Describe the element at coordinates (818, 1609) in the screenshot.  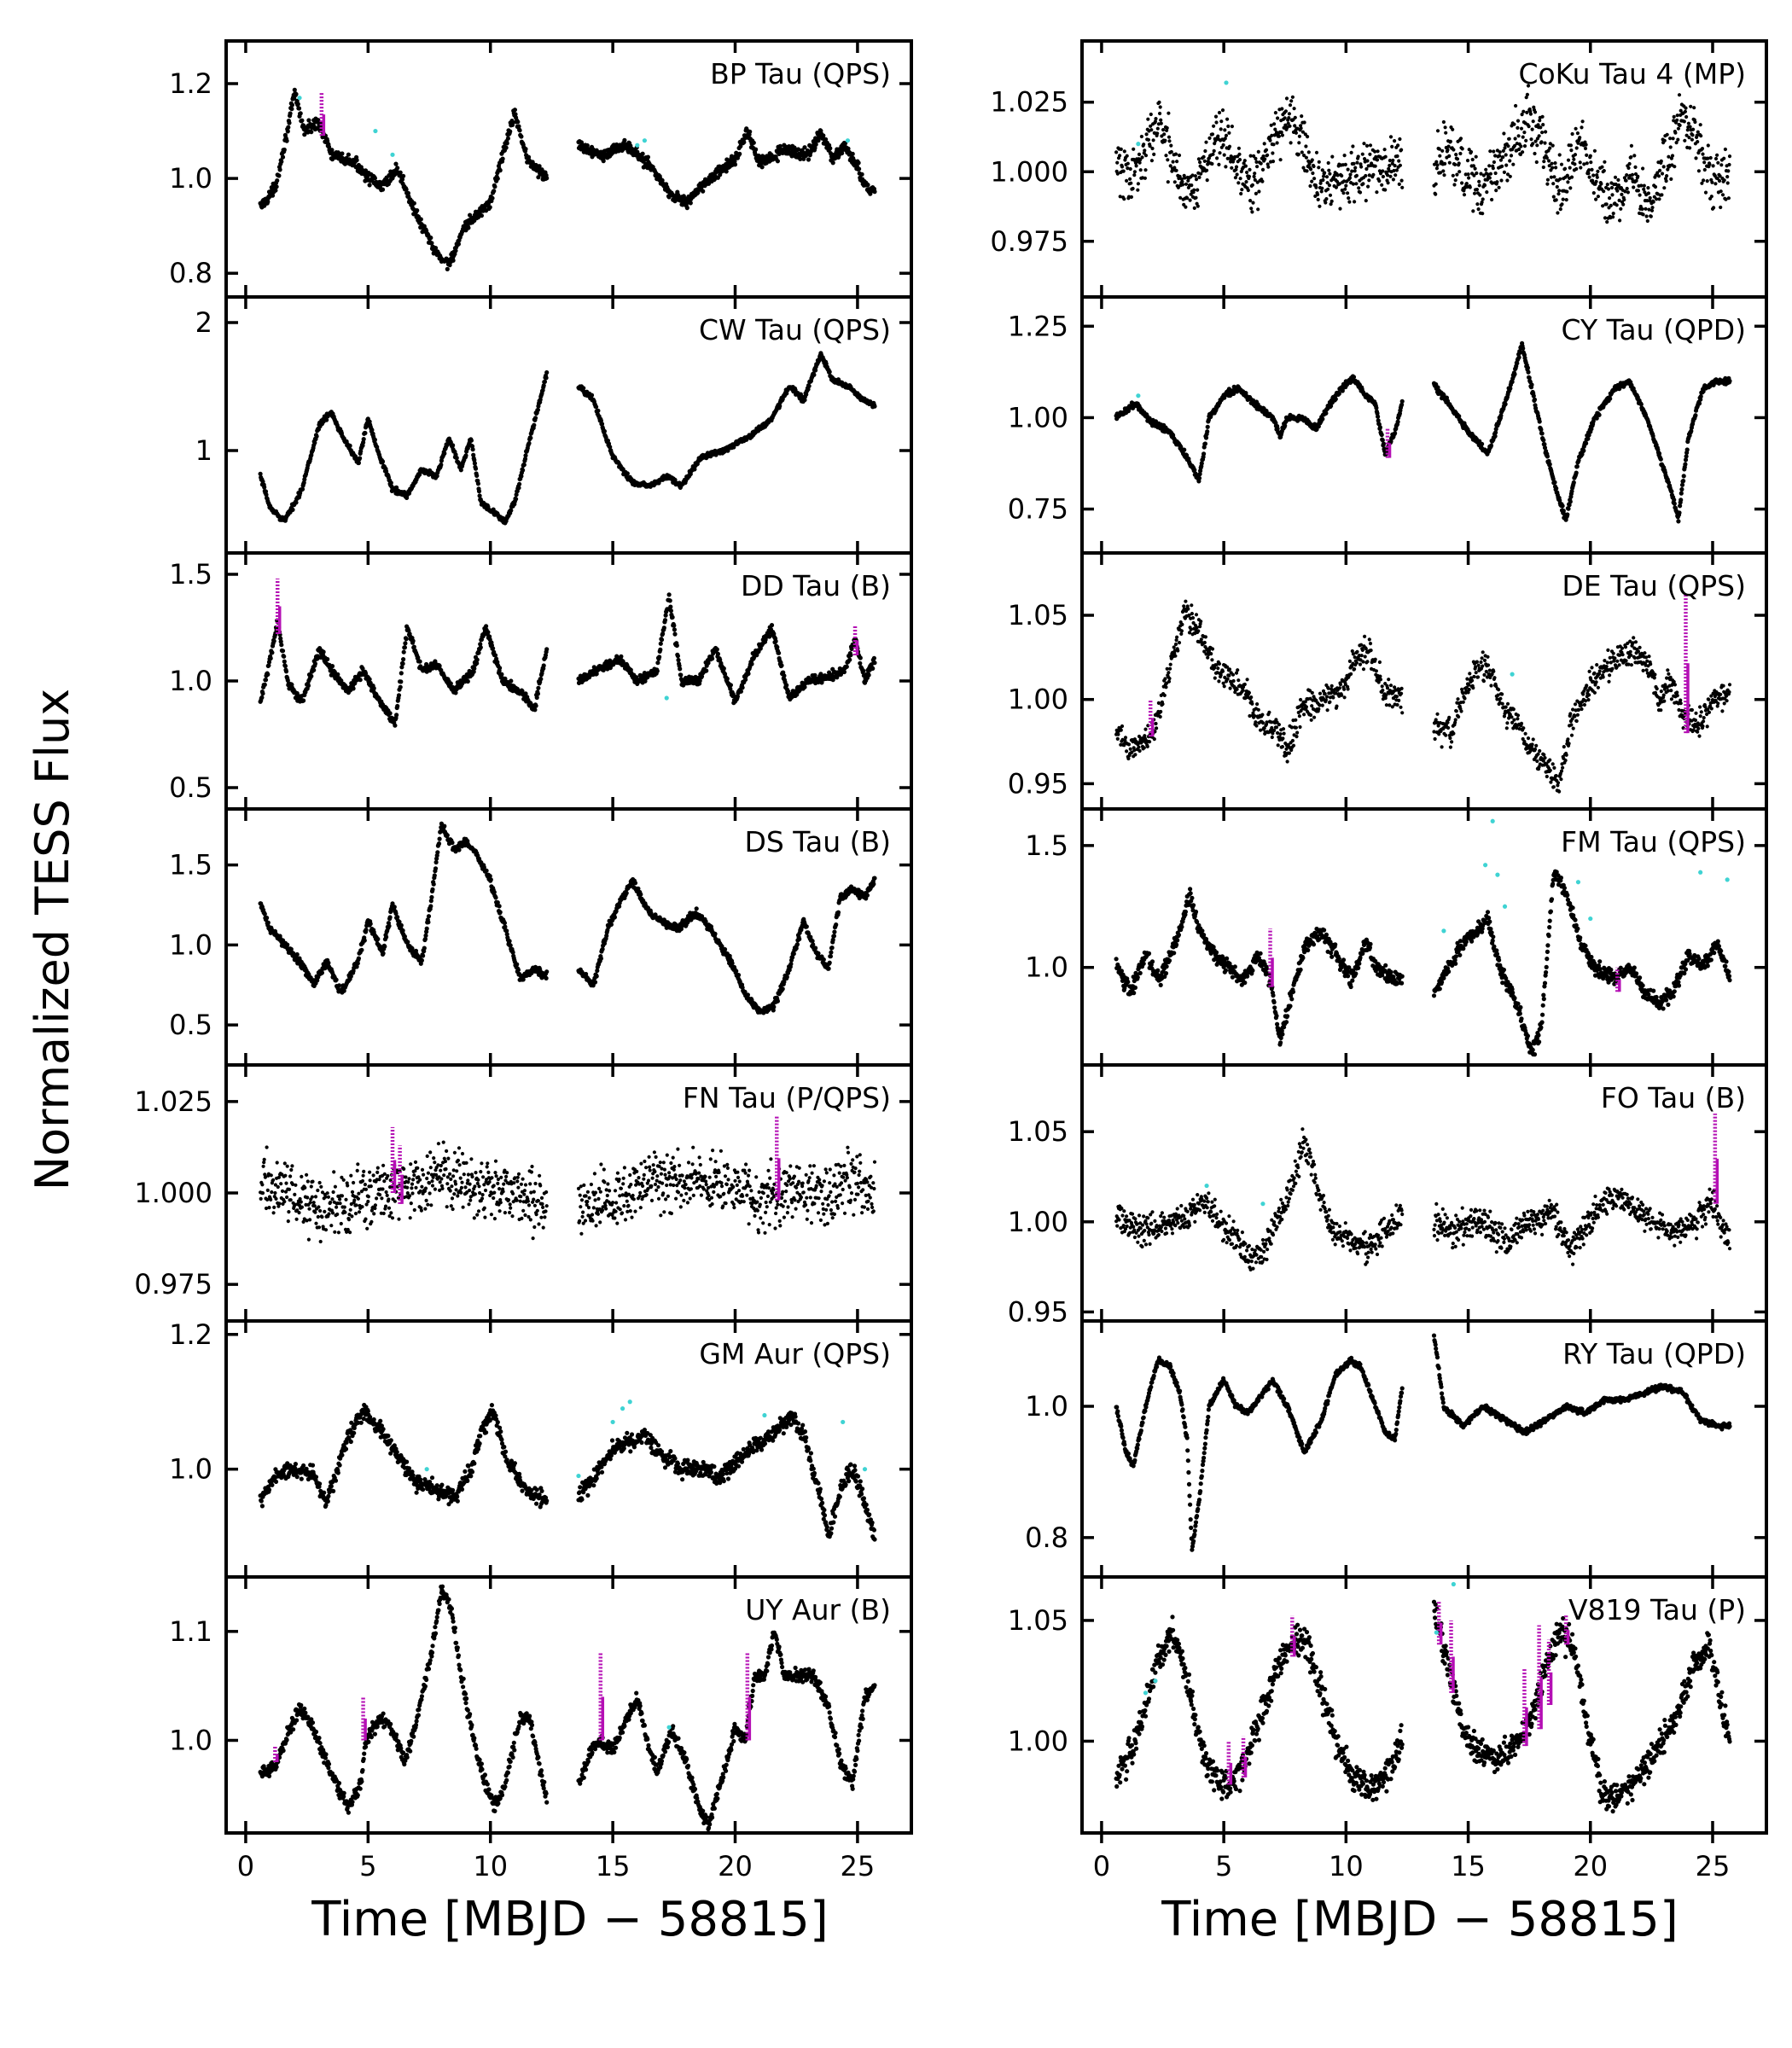
I see `panel-label: UY Aur (B)` at that location.